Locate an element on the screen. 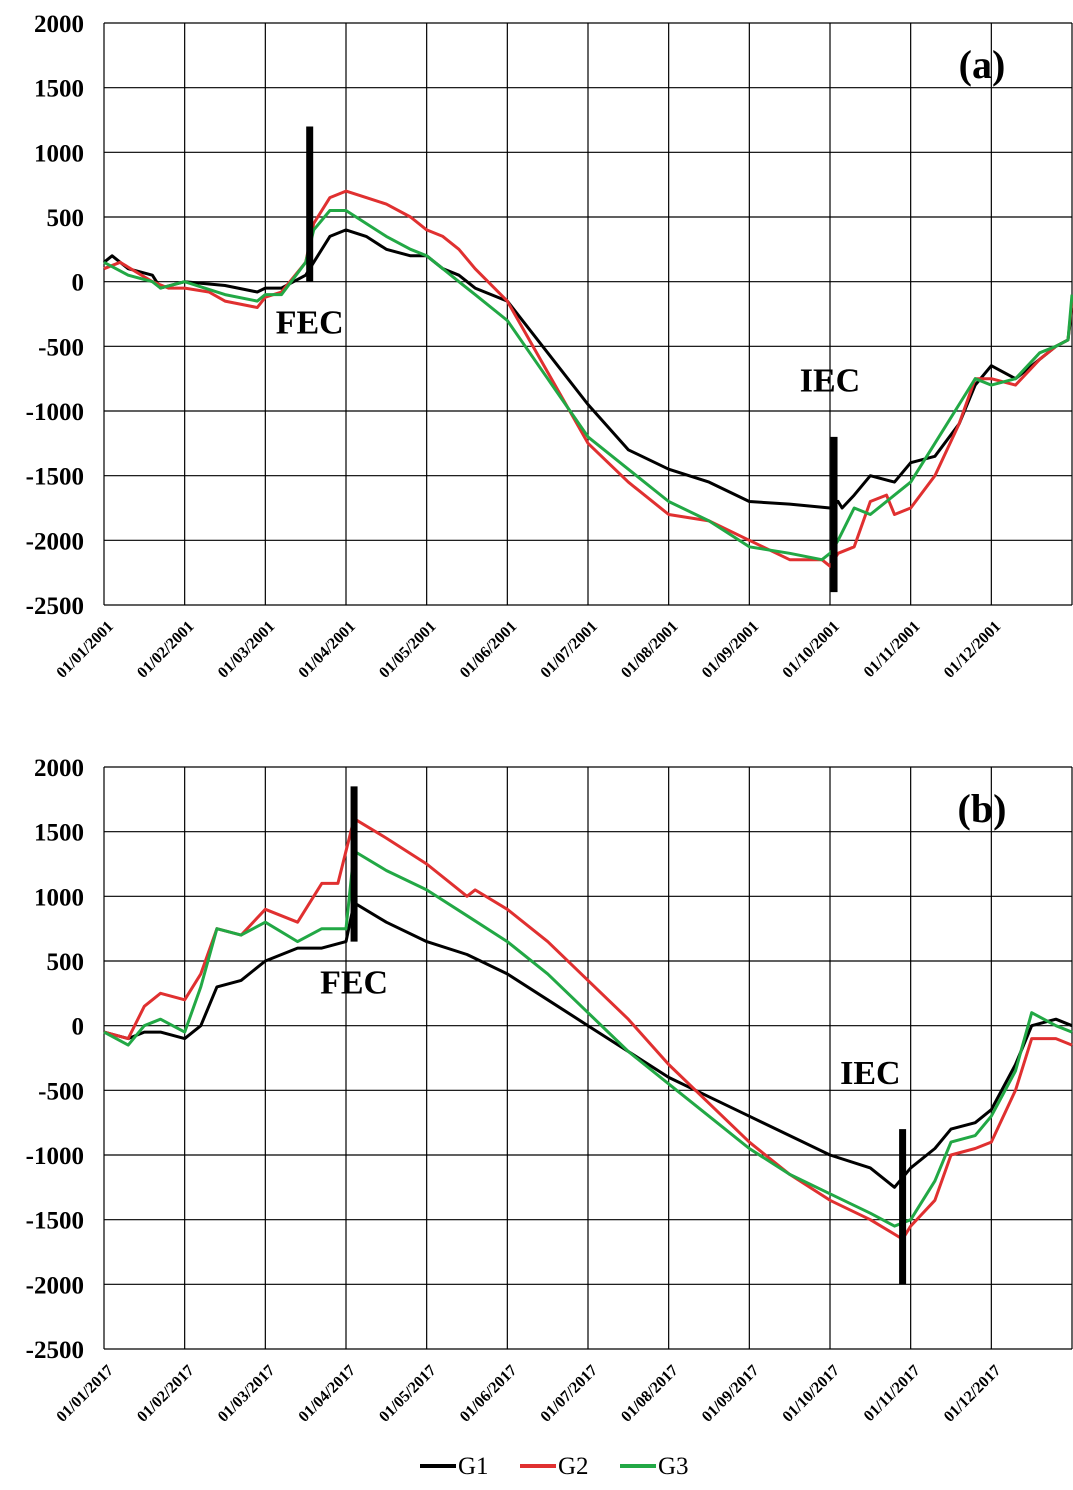 This screenshot has height=1490, width=1073. x-tick-label: 01/02/2001 is located at coordinates (166, 650).